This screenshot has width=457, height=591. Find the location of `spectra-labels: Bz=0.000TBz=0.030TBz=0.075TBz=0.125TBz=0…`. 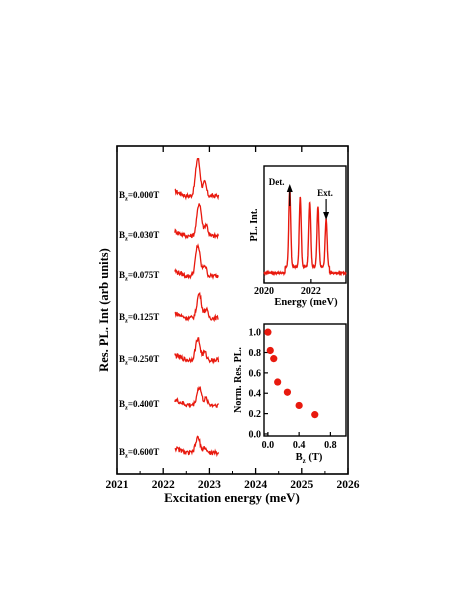

spectra-labels: Bz=0.000TBz=0.030TBz=0.075TBz=0.125TBz=0… is located at coordinates (139, 325).